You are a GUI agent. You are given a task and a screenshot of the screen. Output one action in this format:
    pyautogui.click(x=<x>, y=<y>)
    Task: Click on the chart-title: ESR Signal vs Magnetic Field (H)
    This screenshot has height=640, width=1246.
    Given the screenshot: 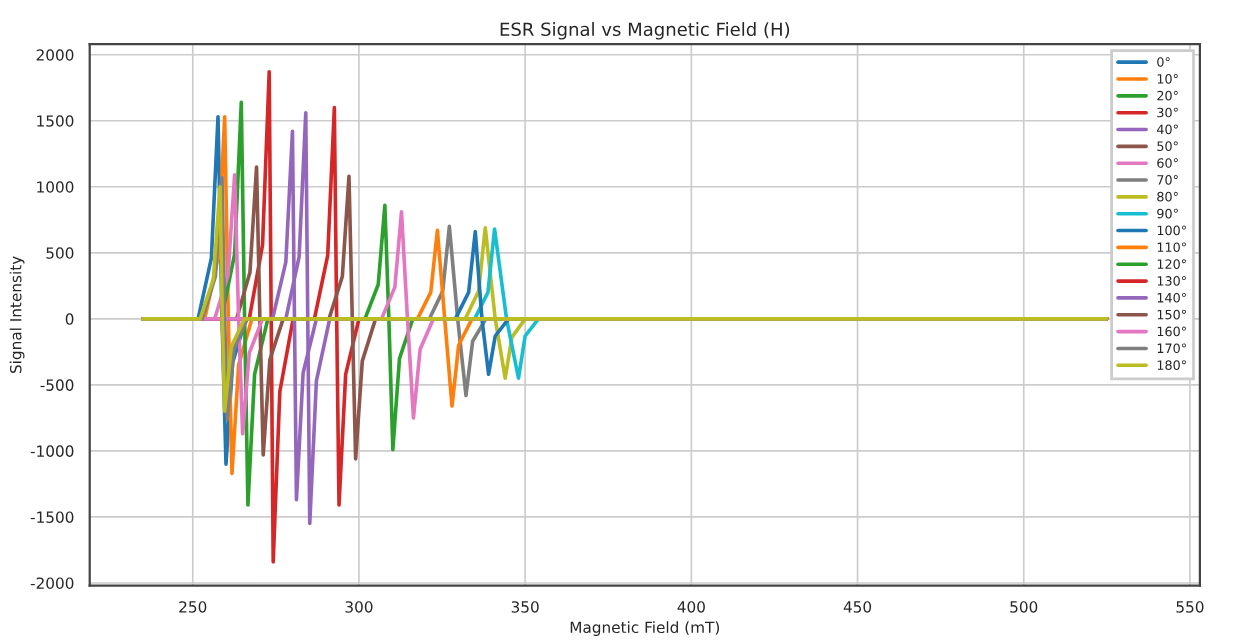 What is the action you would take?
    pyautogui.click(x=645, y=31)
    